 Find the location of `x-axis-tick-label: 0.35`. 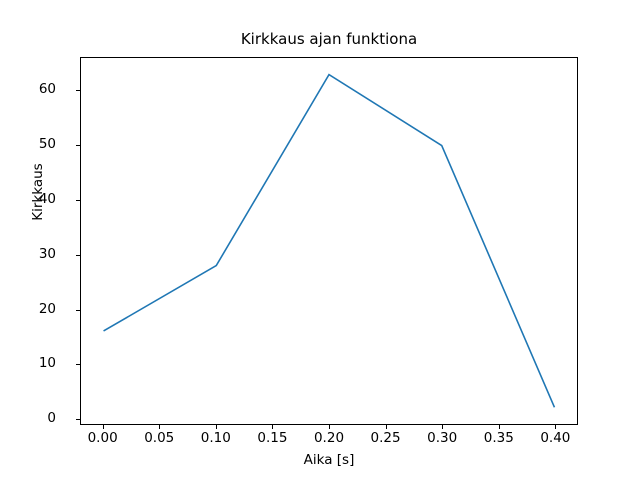

x-axis-tick-label: 0.35 is located at coordinates (498, 438).